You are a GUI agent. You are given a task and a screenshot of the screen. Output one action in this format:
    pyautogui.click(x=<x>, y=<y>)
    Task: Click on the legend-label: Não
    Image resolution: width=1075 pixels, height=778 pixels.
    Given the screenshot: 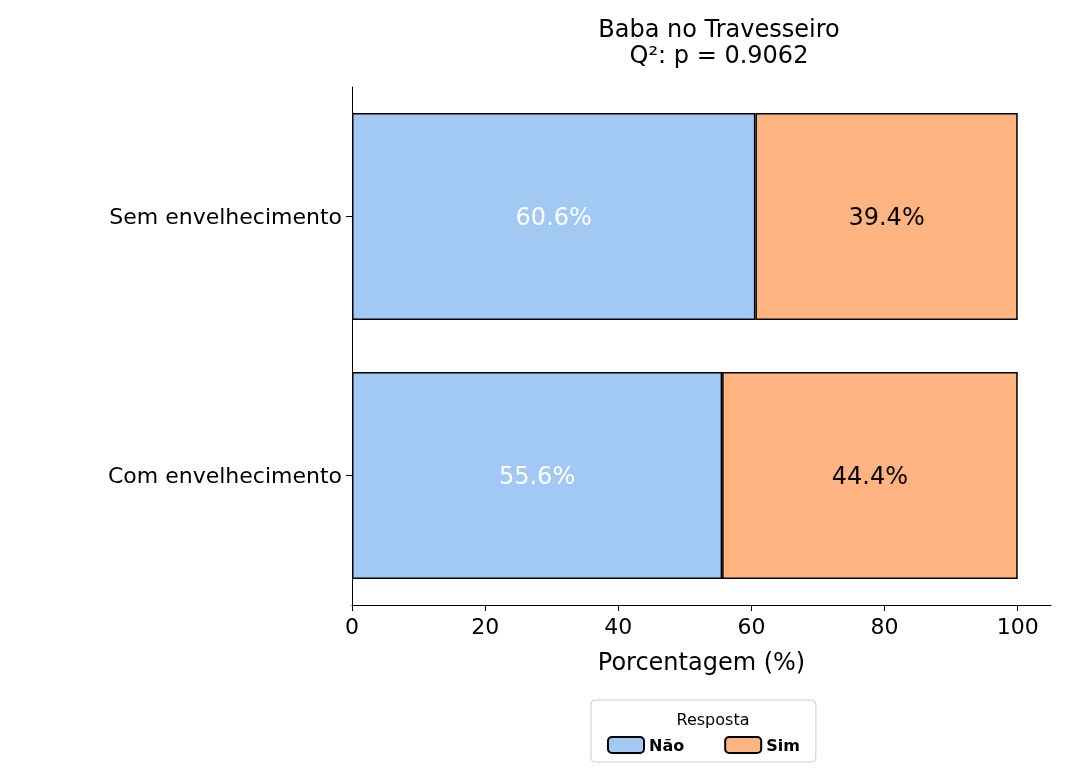 What is the action you would take?
    pyautogui.click(x=667, y=745)
    